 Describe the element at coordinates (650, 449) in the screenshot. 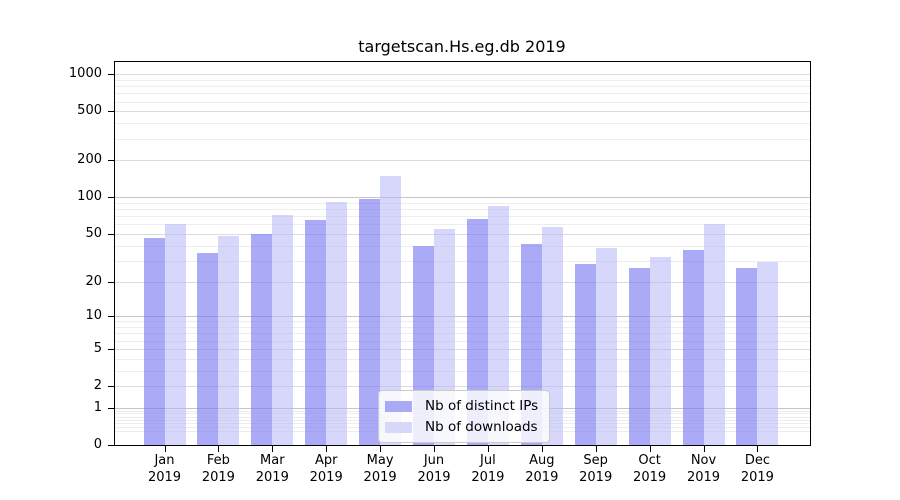

I see `x-tick-oct` at that location.